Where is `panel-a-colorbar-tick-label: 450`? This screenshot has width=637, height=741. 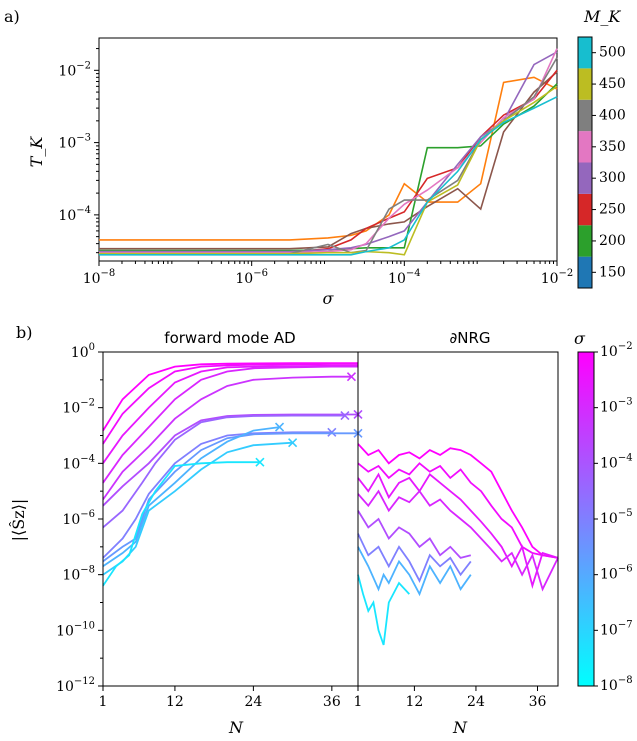
panel-a-colorbar-tick-label: 450 is located at coordinates (612, 84).